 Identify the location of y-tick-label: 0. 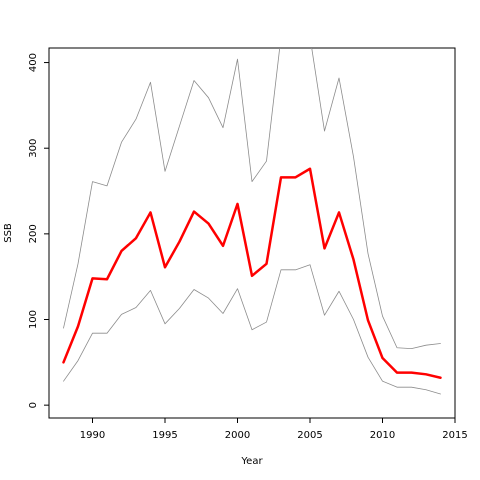
(33, 405).